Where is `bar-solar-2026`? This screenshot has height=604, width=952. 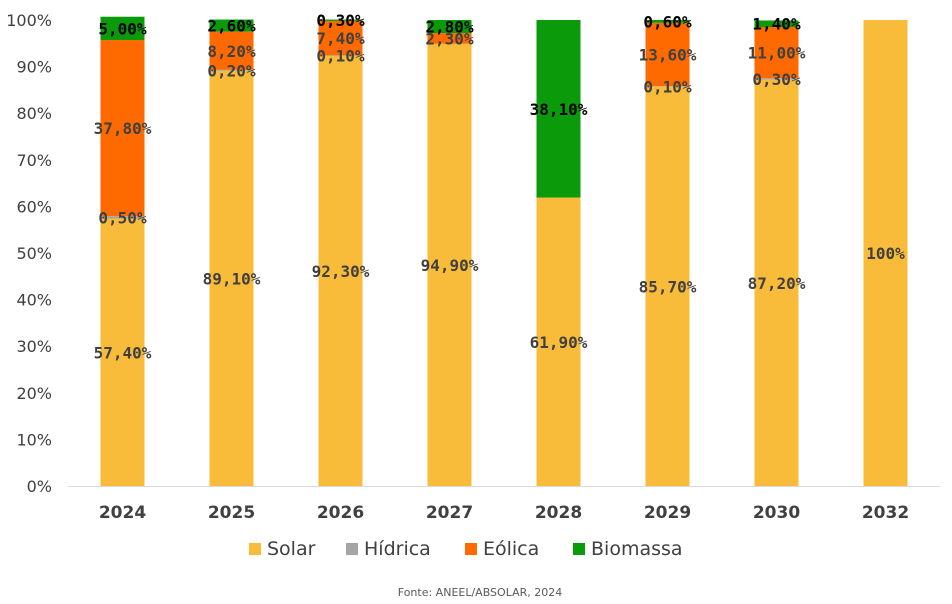 bar-solar-2026 is located at coordinates (340, 271).